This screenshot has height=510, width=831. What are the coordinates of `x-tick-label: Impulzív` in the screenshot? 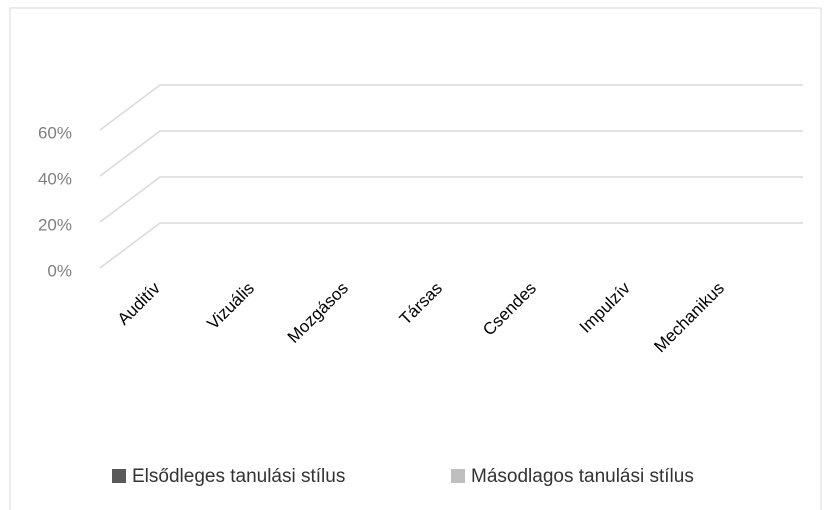 It's located at (605, 307).